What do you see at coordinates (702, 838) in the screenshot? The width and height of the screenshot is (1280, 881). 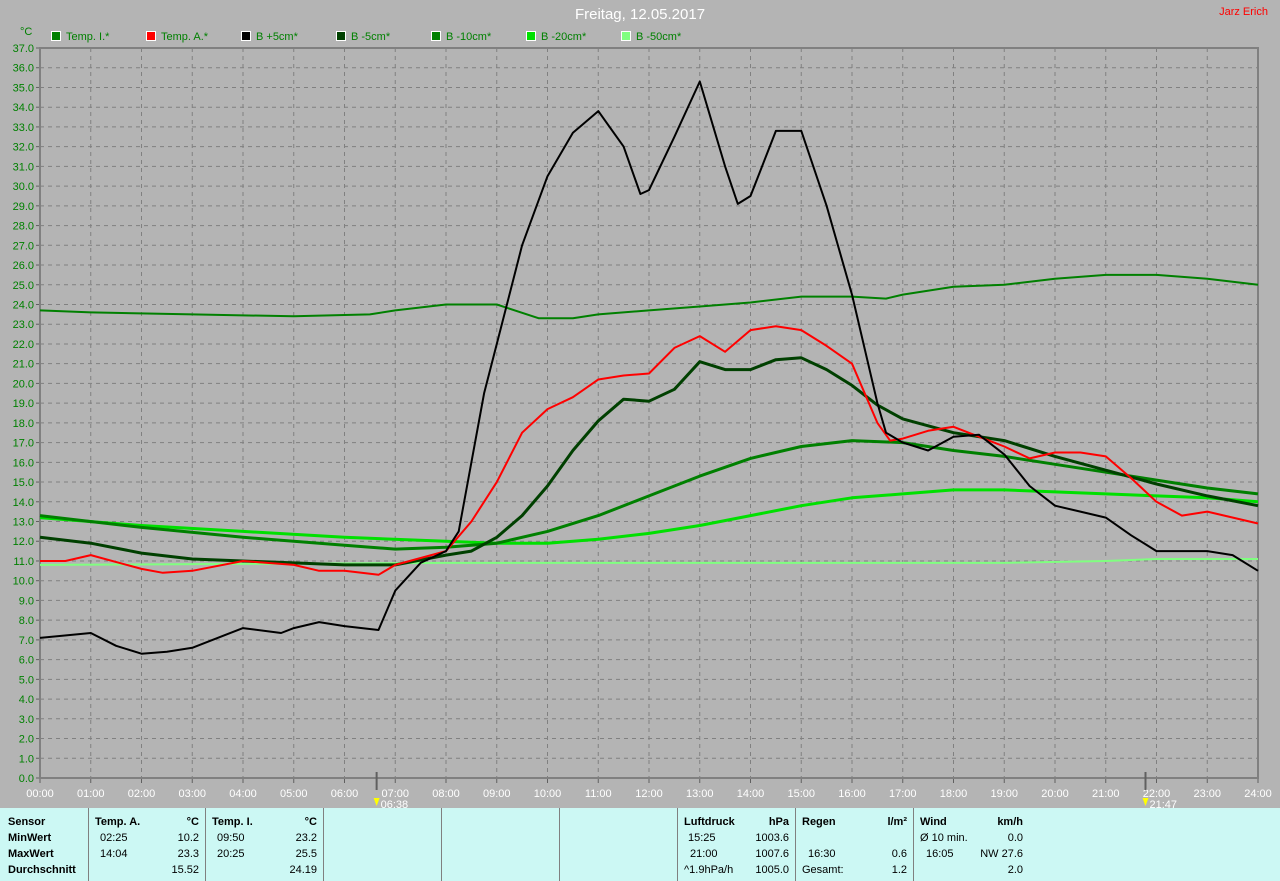 I see `luftdruck-min-time: 15:25` at bounding box center [702, 838].